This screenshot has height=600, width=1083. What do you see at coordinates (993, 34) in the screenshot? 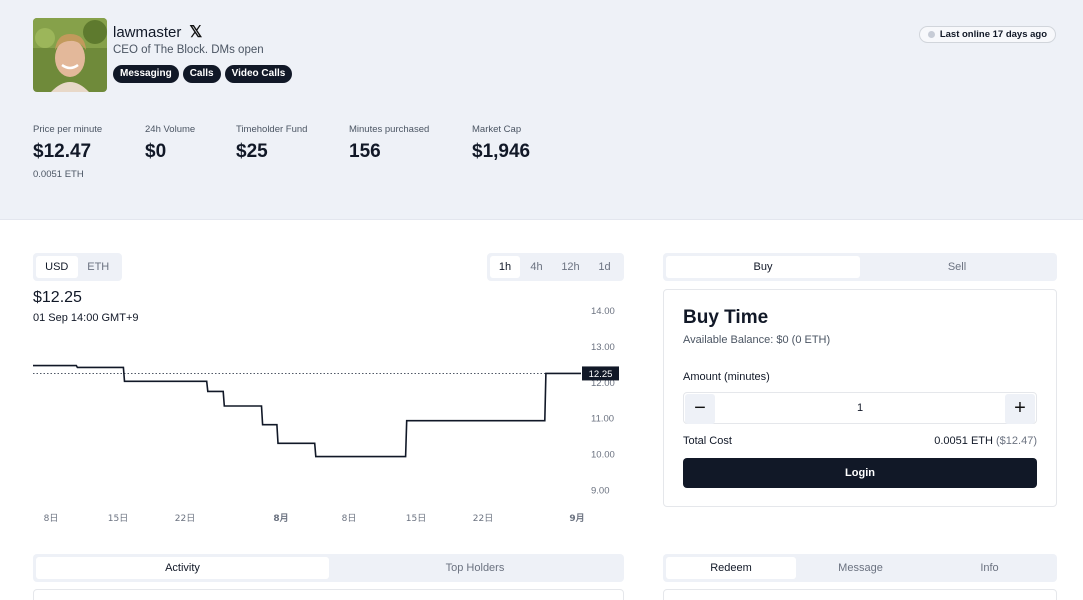
I see `status-text: Last online 17 days ago` at bounding box center [993, 34].